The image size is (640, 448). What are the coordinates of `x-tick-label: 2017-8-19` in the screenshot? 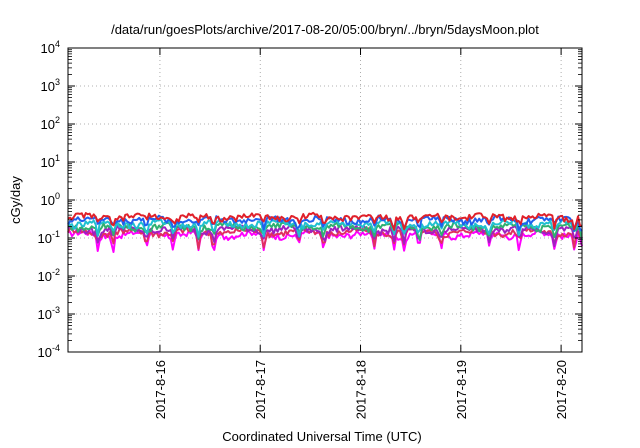 It's located at (461, 389).